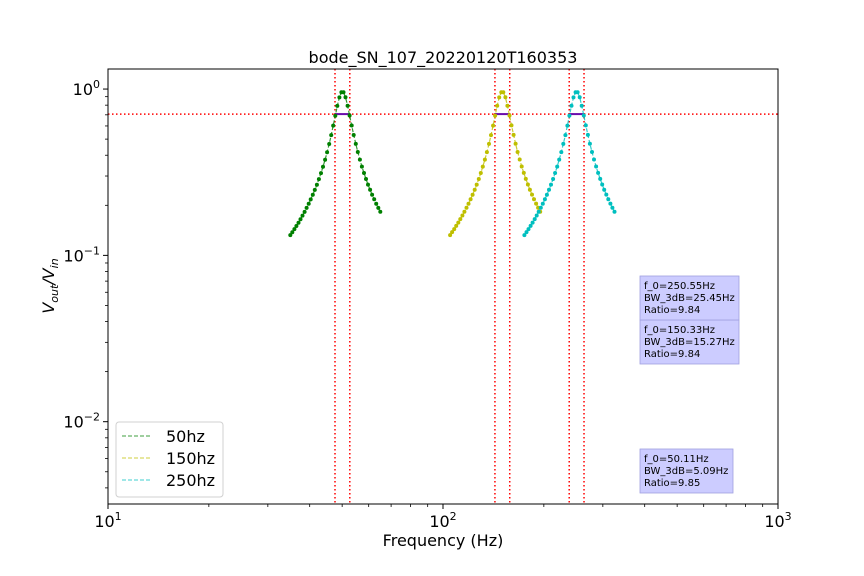 This screenshot has width=864, height=576. I want to click on y-tick-label-0: 10−2, so click(81, 421).